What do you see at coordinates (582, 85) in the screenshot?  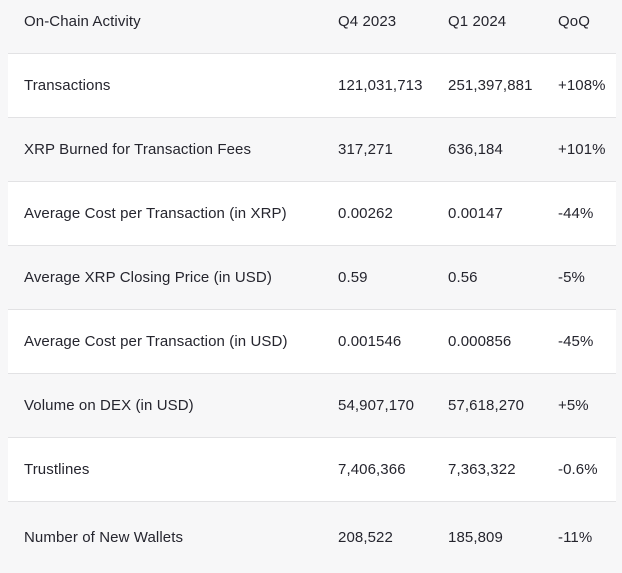 I see `row-qoq-value: +108%` at bounding box center [582, 85].